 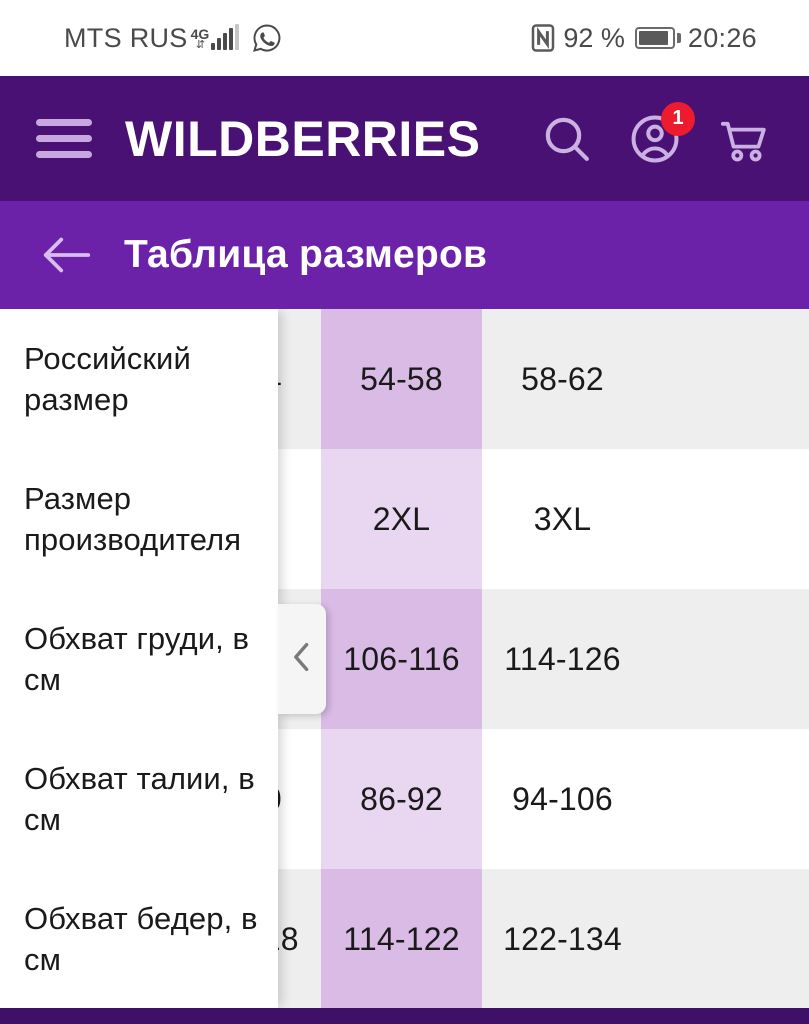 What do you see at coordinates (562, 378) in the screenshot?
I see `table-cell: 58-62` at bounding box center [562, 378].